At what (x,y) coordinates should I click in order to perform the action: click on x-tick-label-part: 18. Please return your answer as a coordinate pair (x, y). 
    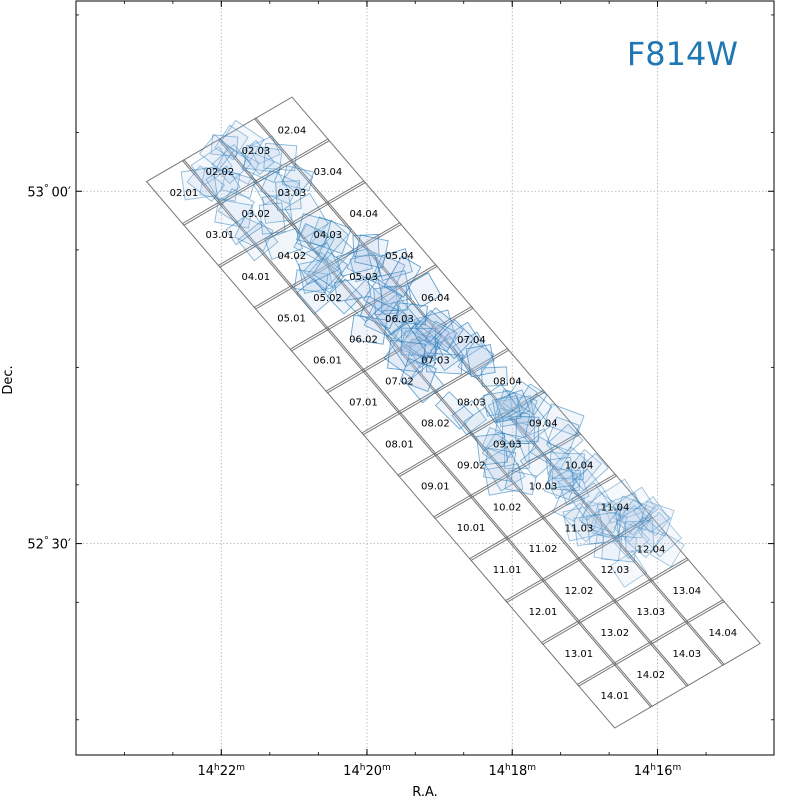
    Looking at the image, I should click on (519, 771).